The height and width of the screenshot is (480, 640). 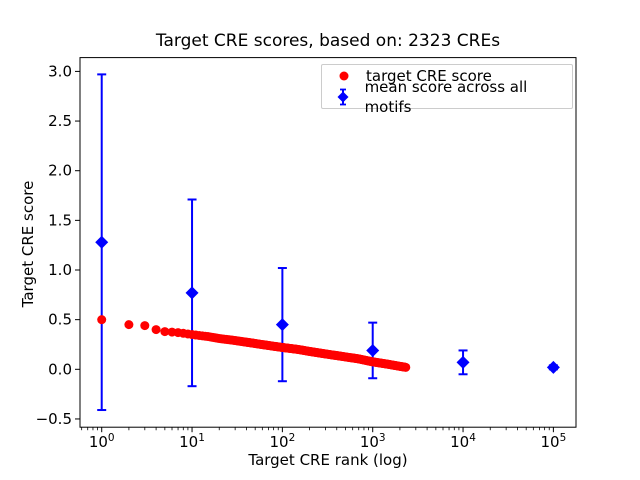 I want to click on y-tick-label: 1.0, so click(x=60, y=270).